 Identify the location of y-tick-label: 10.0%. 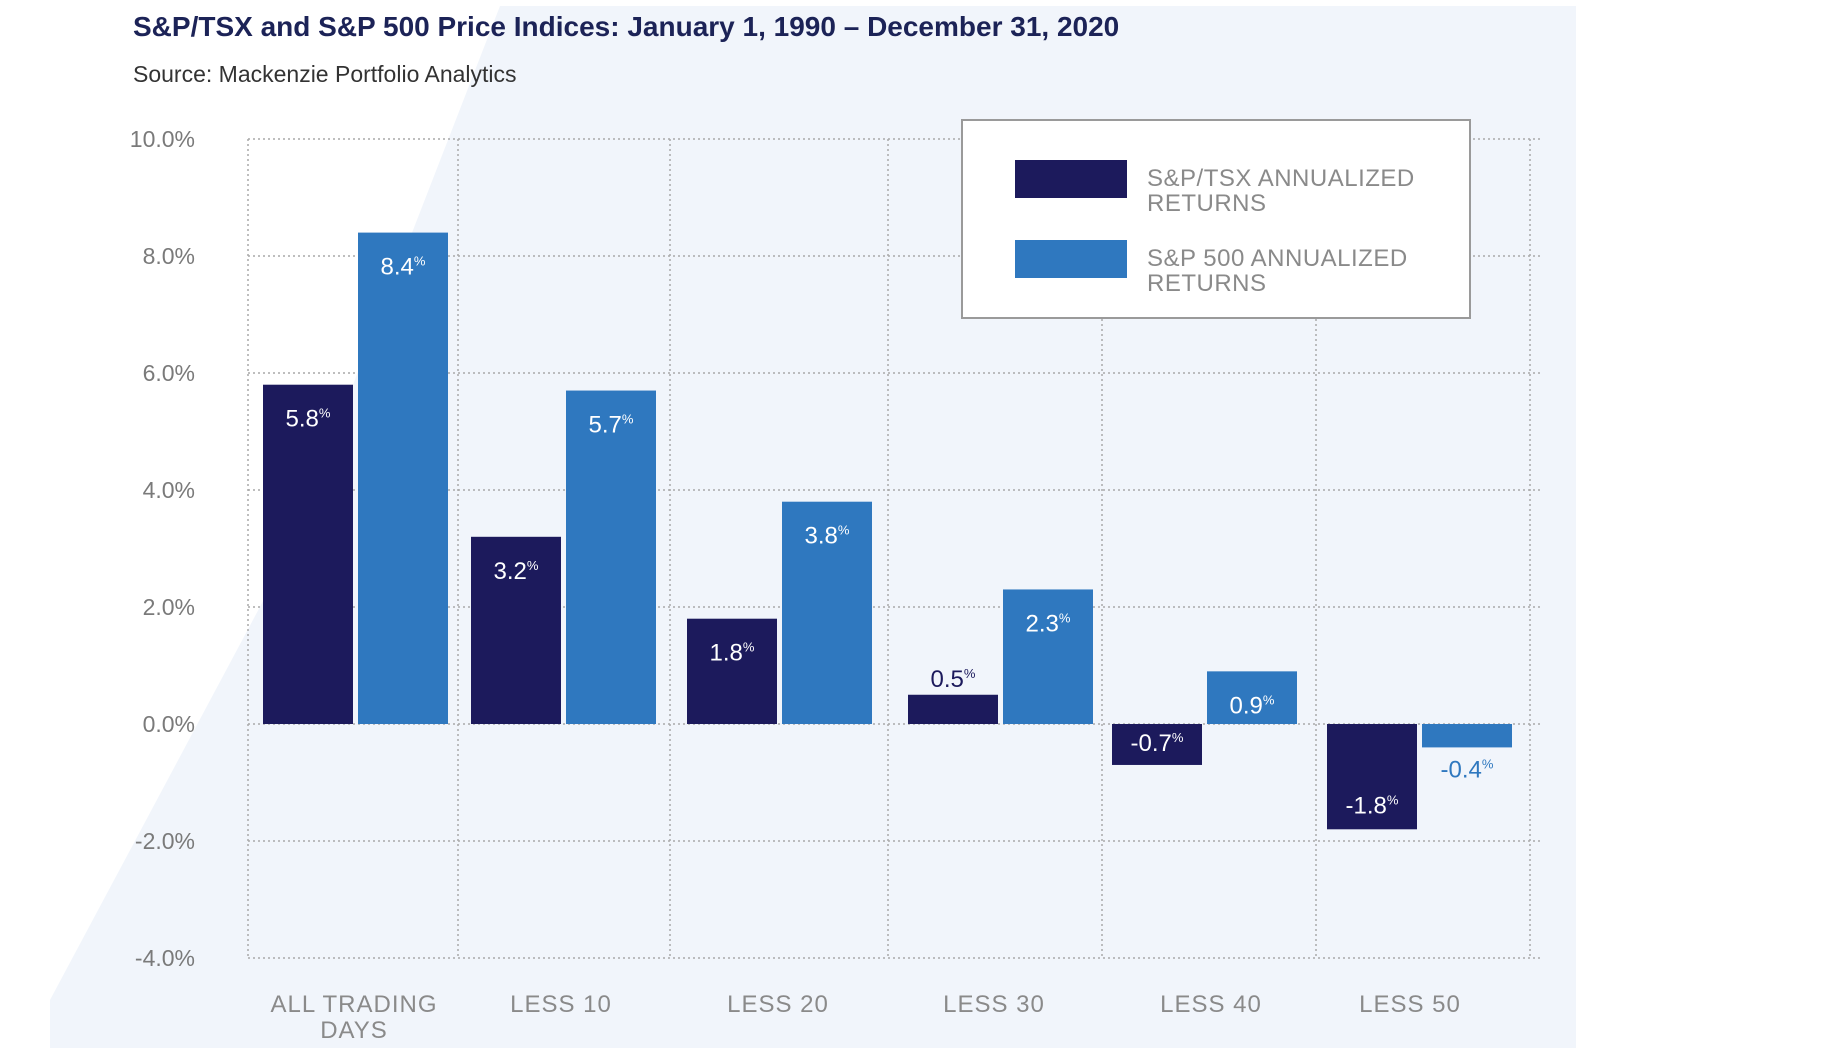
(162, 139).